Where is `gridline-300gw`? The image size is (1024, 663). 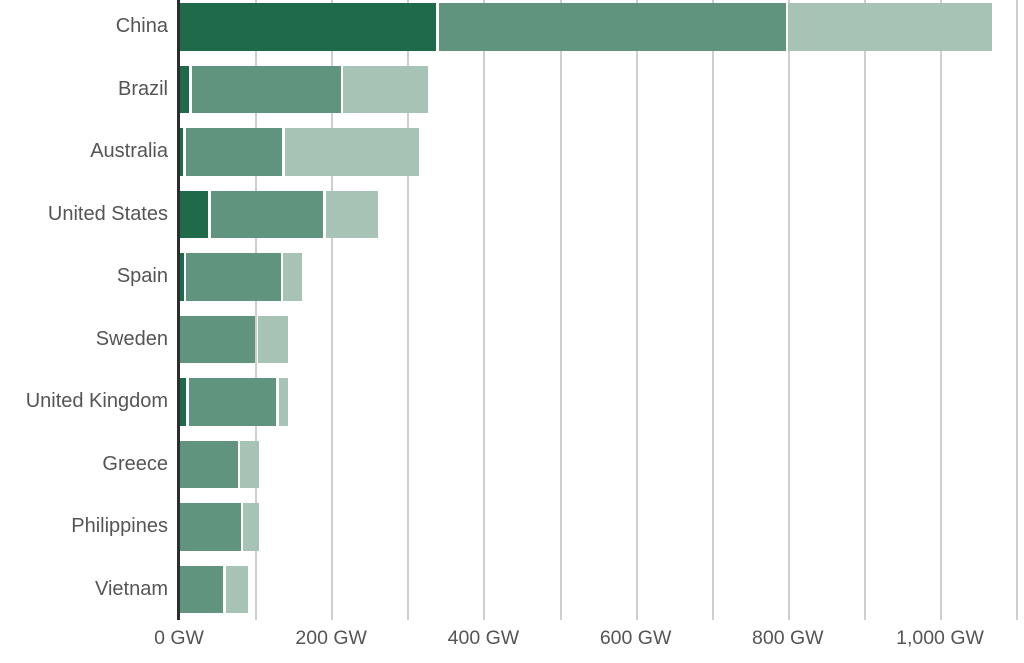 gridline-300gw is located at coordinates (408, 310).